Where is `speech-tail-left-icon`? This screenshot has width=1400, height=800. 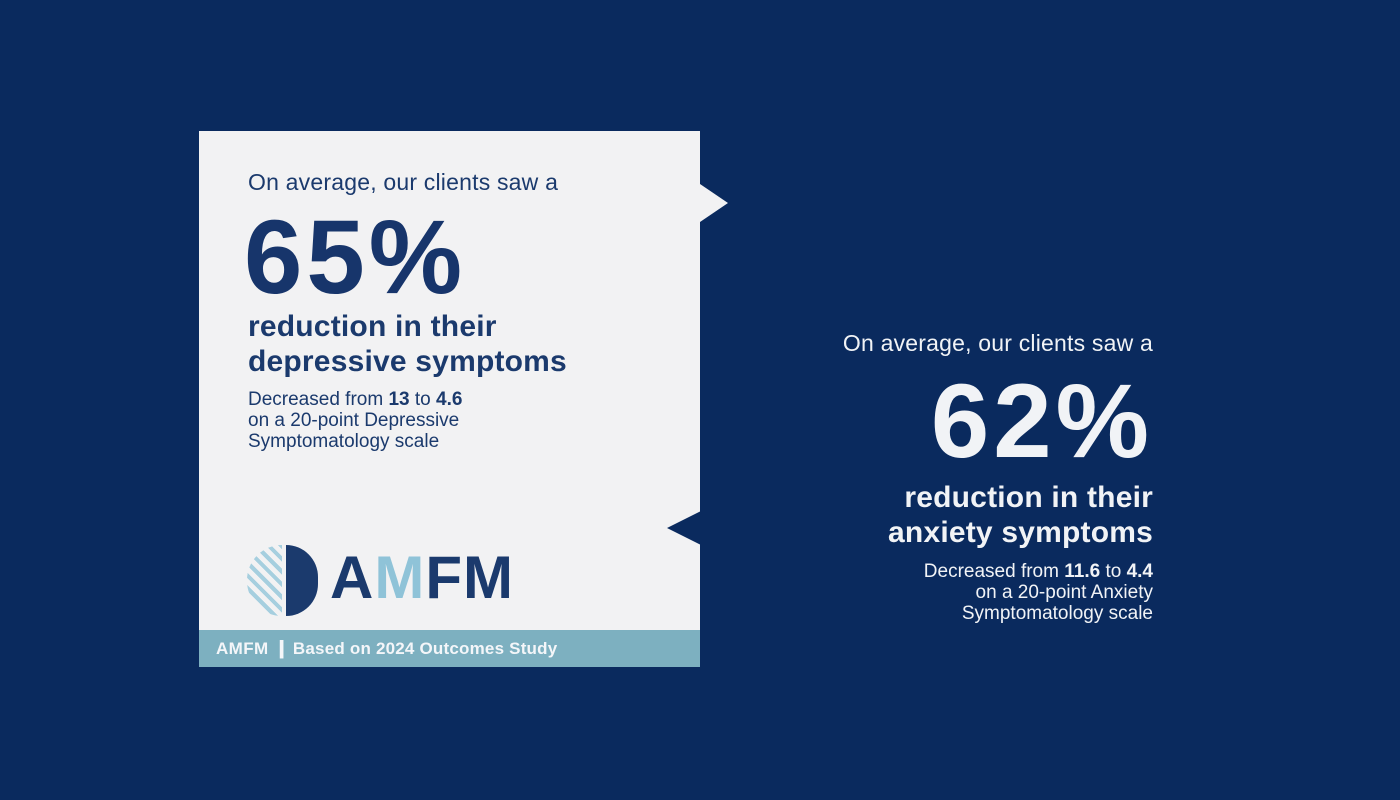
speech-tail-left-icon is located at coordinates (684, 528).